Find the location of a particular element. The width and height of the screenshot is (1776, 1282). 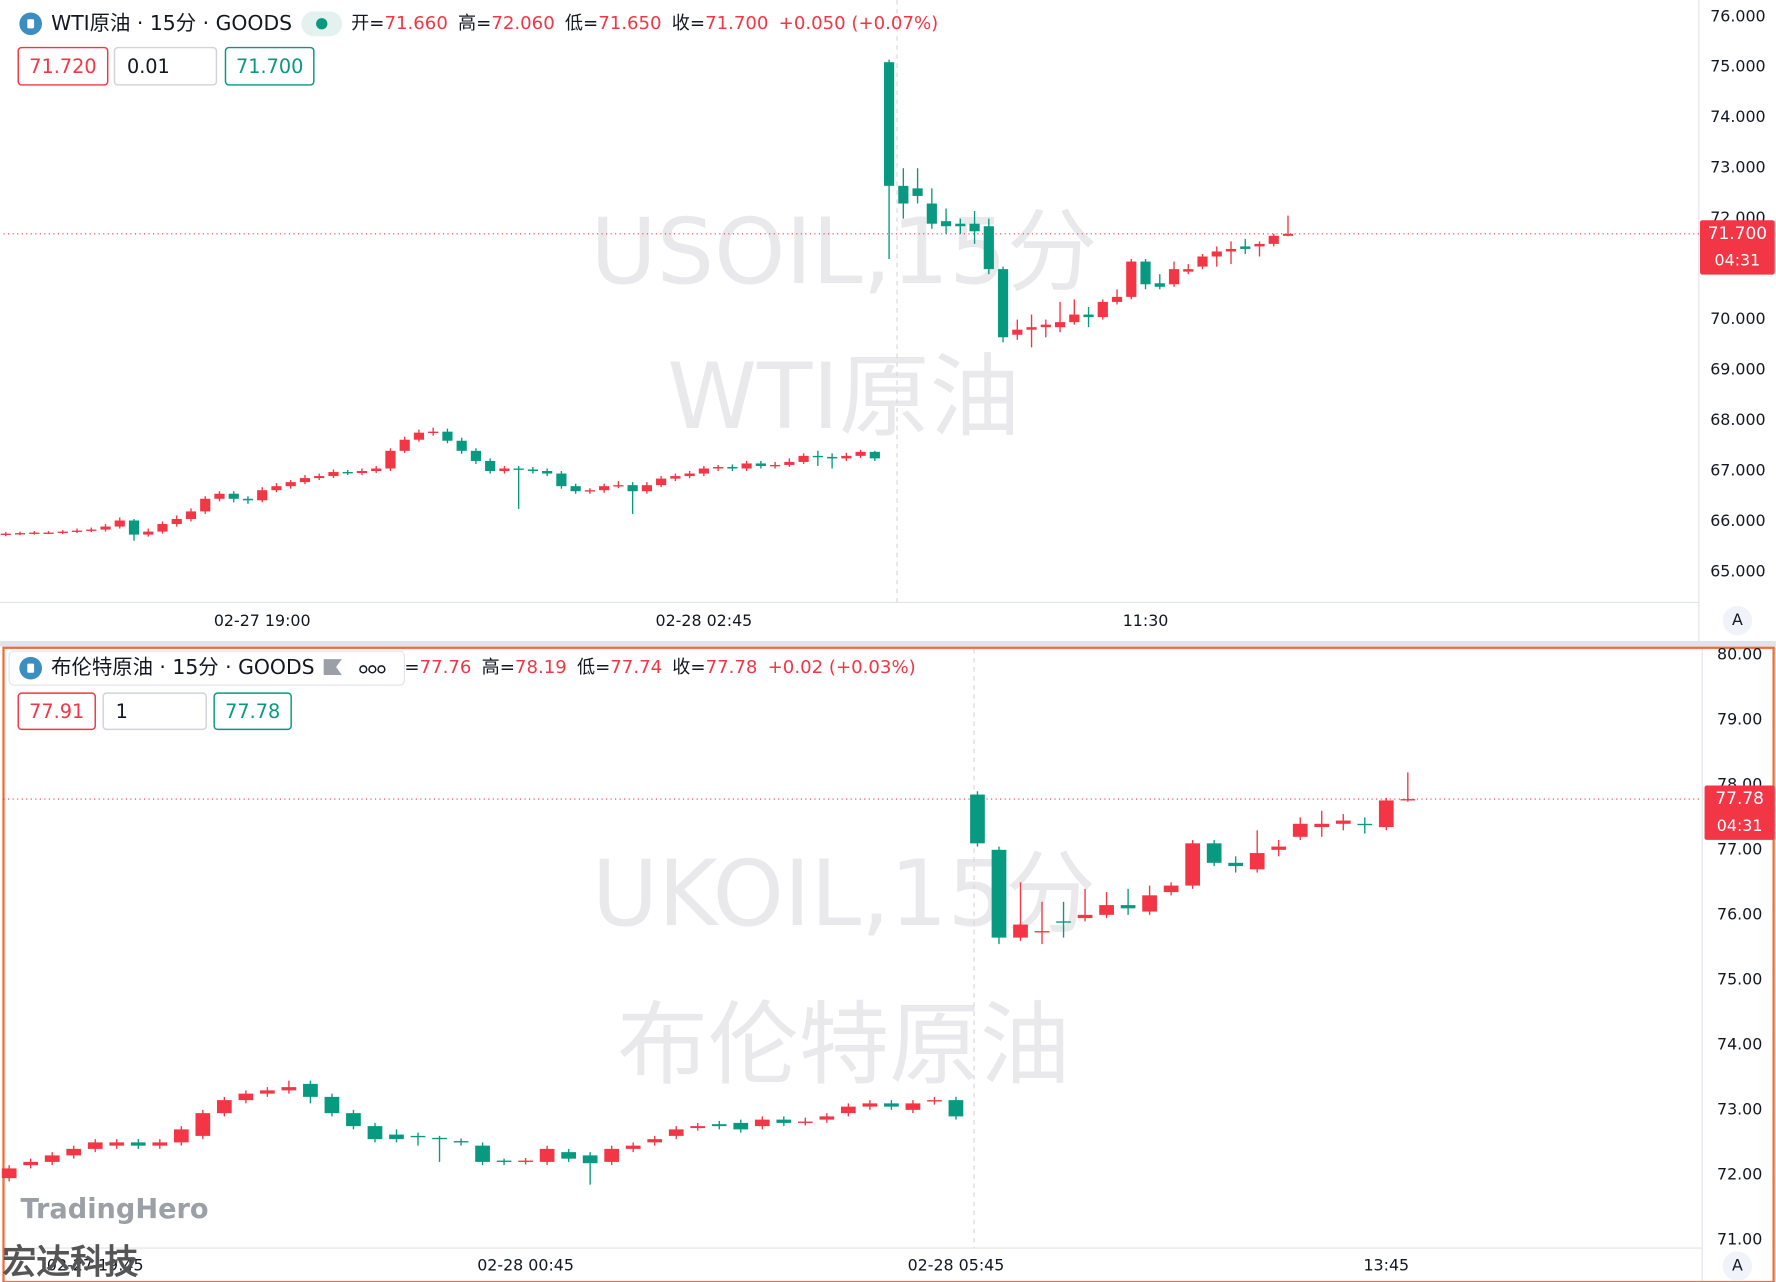

ohlc-label: = is located at coordinates (411, 667).